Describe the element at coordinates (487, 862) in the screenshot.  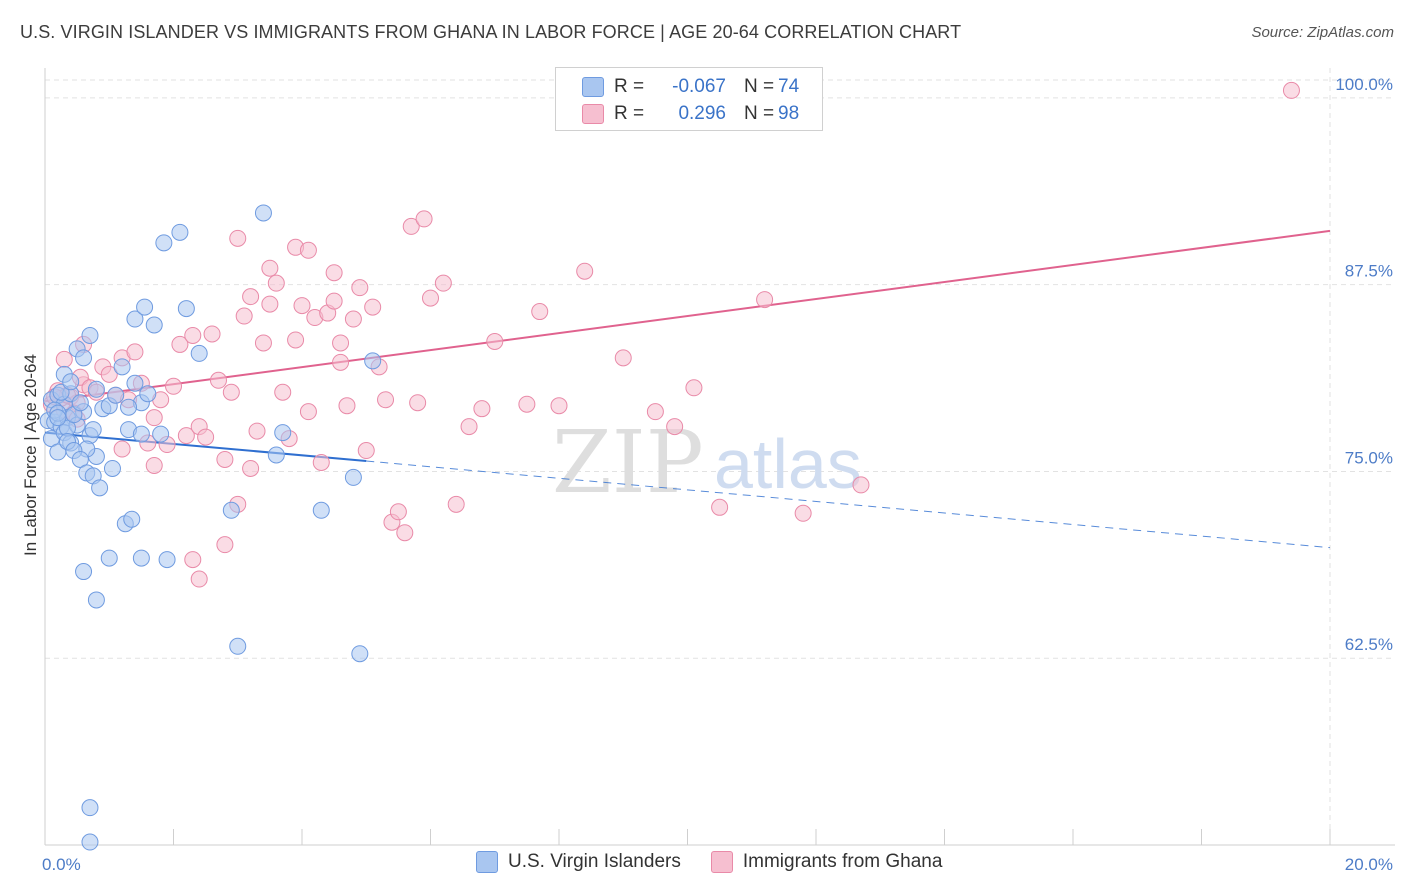
I see `series-legend-swatch-blue` at that location.